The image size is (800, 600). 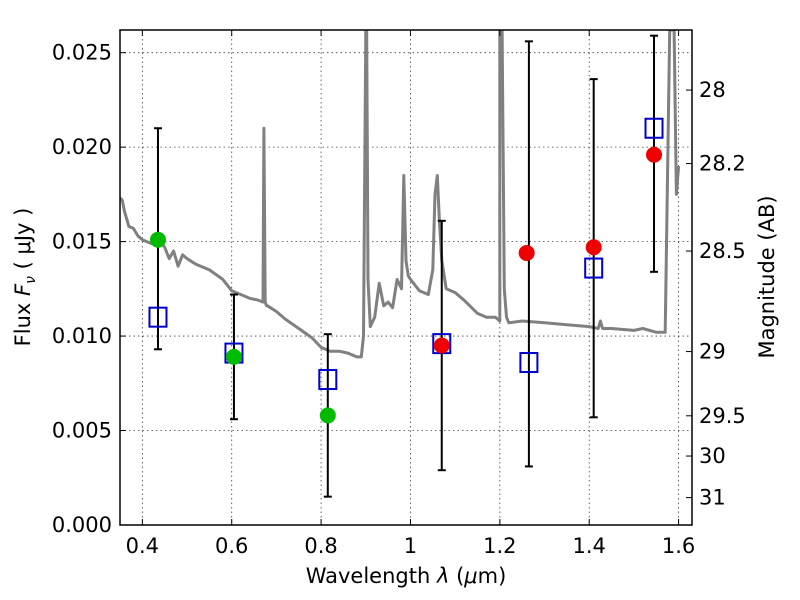 I want to click on y-tick-label: 0.020, so click(x=82, y=147).